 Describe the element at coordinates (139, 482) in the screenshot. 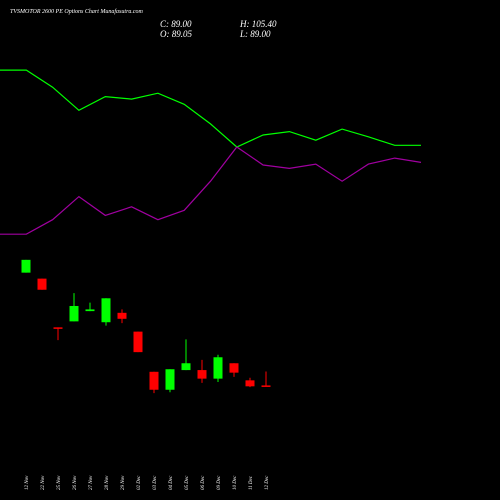

I see `x-tick-label: 02 Dec` at that location.